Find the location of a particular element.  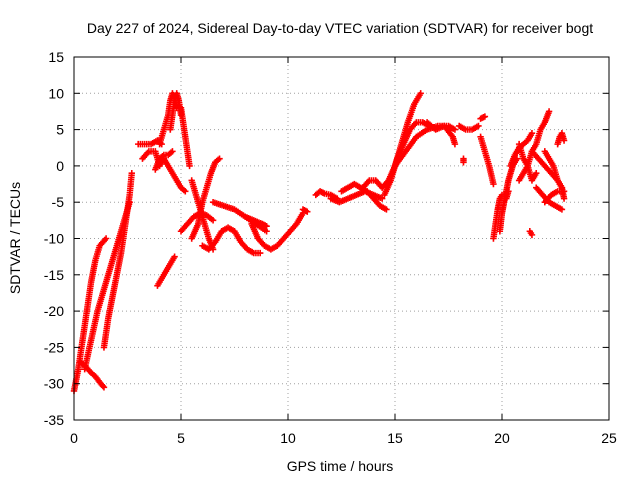

y-tick-label: -30 is located at coordinates (54, 384).